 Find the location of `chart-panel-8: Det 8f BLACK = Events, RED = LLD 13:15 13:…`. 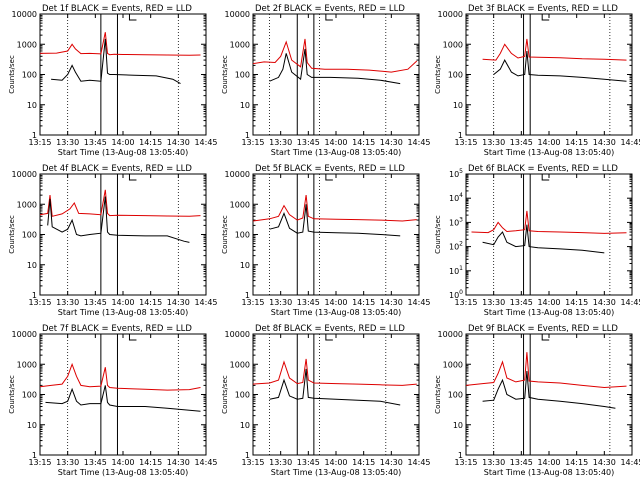

chart-panel-8: Det 8f BLACK = Events, RED = LLD 13:15 13:… is located at coordinates (326, 400).